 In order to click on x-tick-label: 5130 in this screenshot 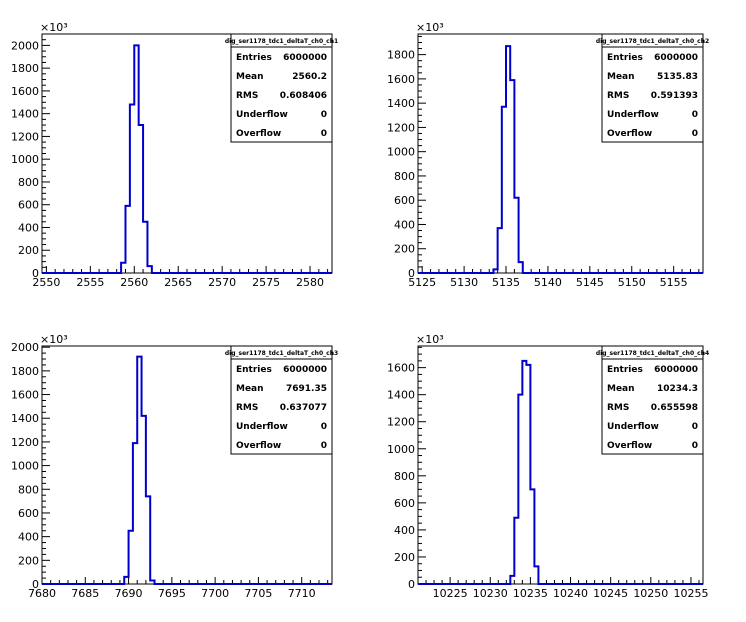, I will do `click(464, 282)`.